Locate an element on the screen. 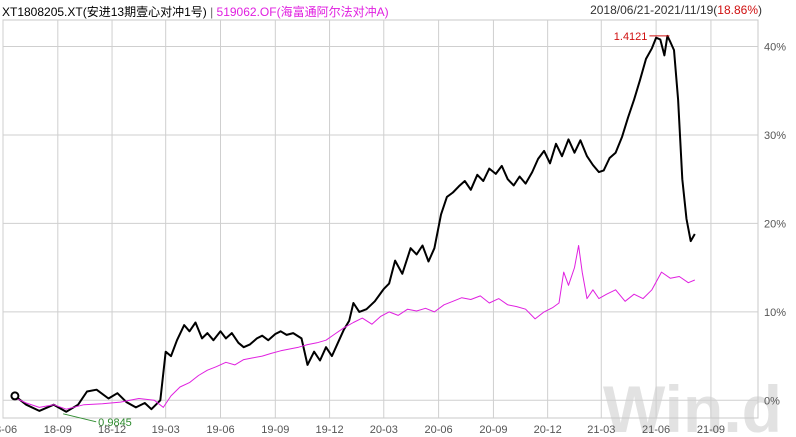  y-tick-label: 10% is located at coordinates (775, 313).